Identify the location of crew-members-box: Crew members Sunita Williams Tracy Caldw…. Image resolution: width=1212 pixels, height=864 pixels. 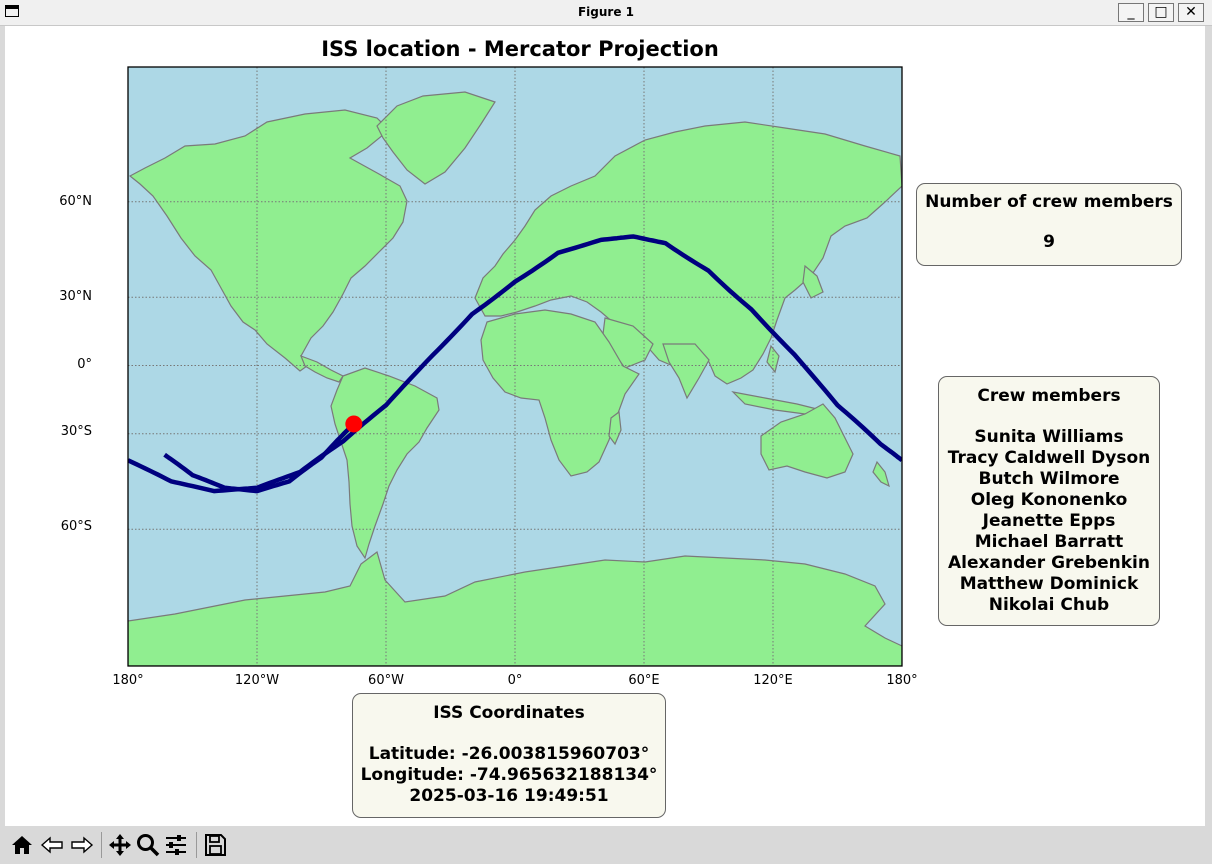
(1049, 501).